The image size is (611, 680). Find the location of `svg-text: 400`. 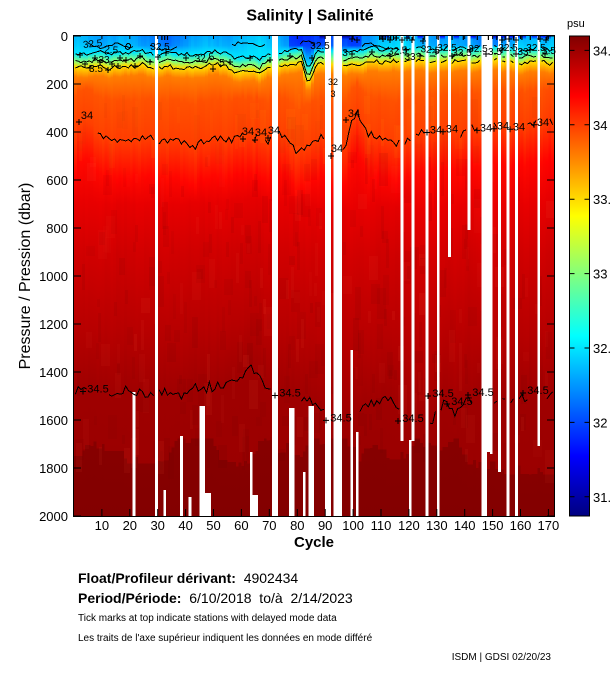

svg-text: 400 is located at coordinates (57, 132).